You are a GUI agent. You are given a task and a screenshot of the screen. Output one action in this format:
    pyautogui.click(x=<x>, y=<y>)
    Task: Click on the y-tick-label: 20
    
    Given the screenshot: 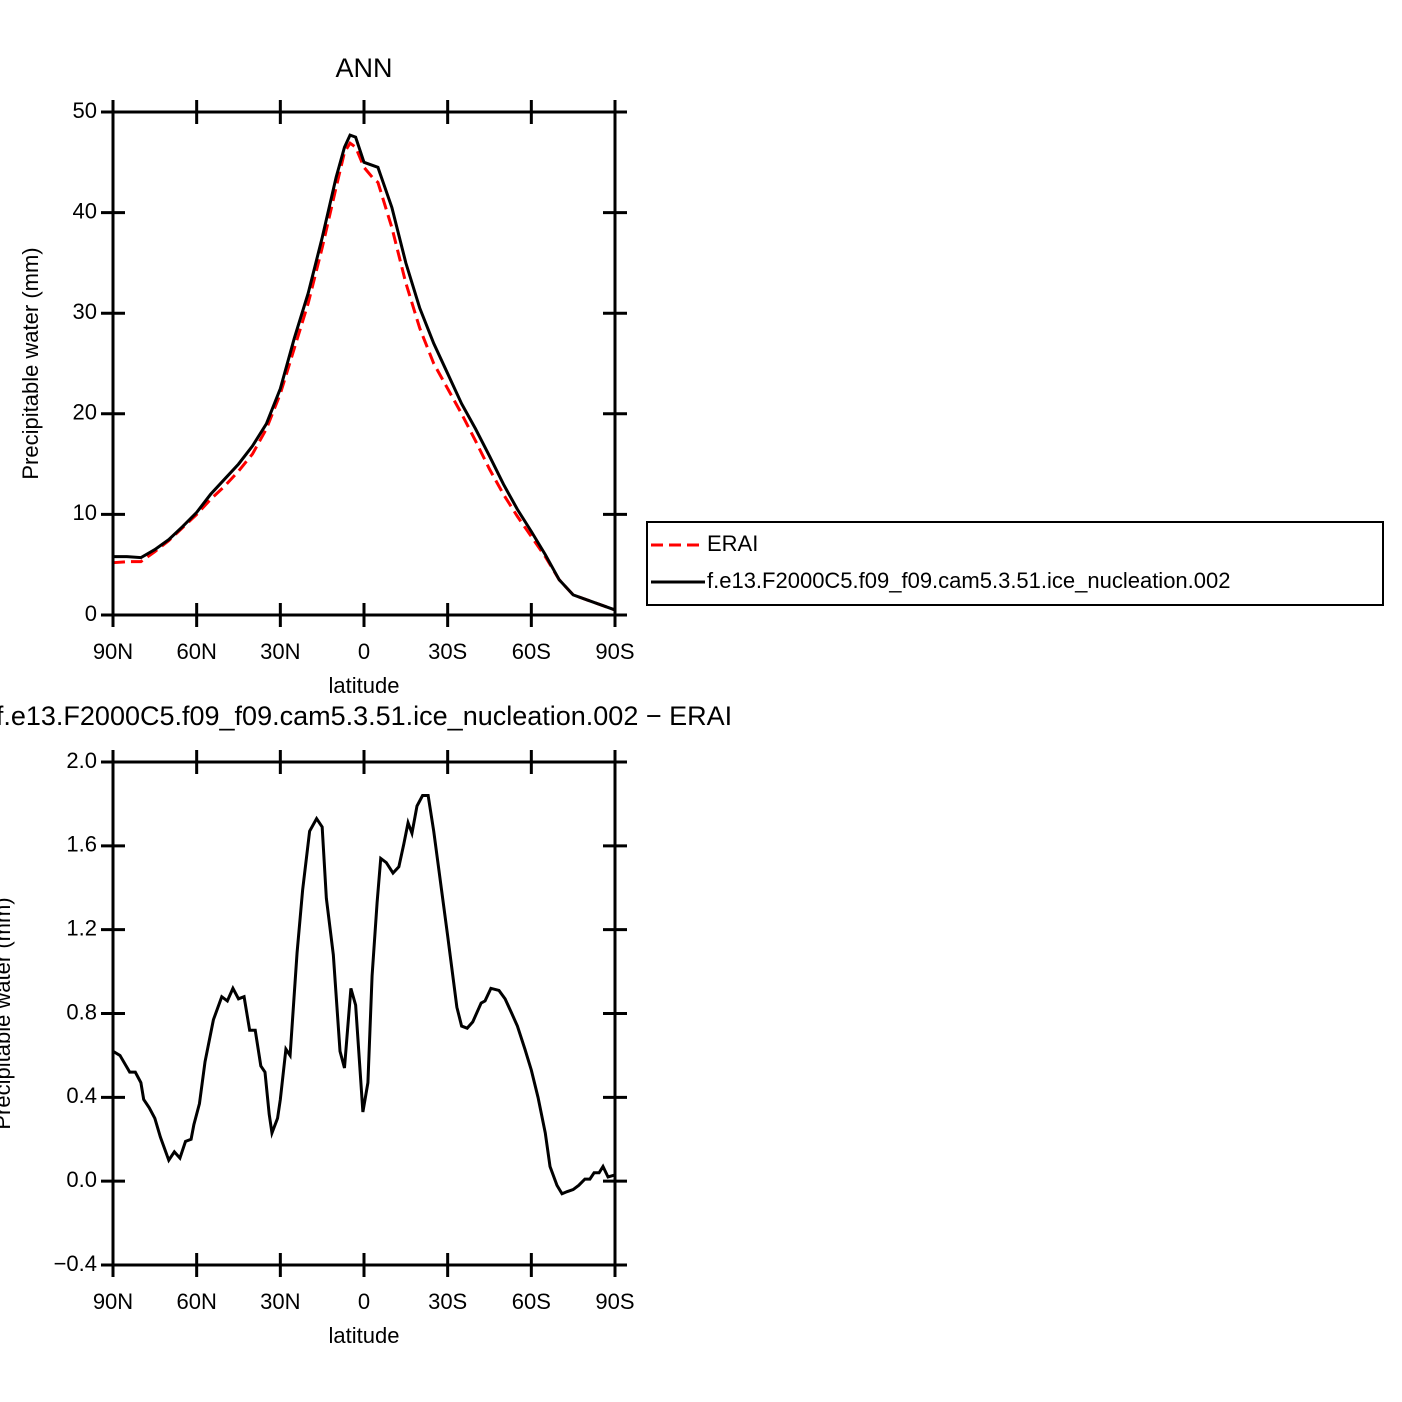 What is the action you would take?
    pyautogui.click(x=85, y=412)
    